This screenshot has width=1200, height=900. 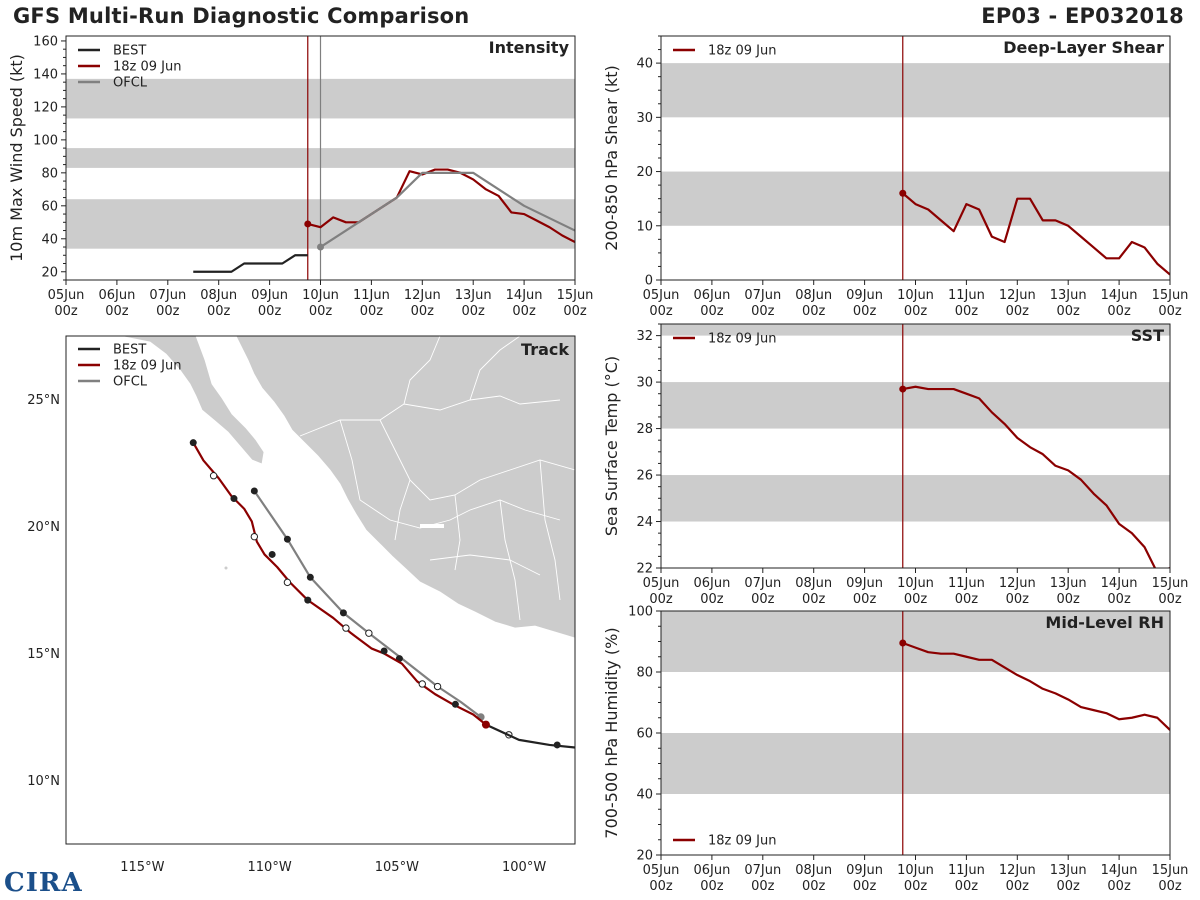 I want to click on x-tick-label-day: 13Jun, so click(x=1068, y=870).